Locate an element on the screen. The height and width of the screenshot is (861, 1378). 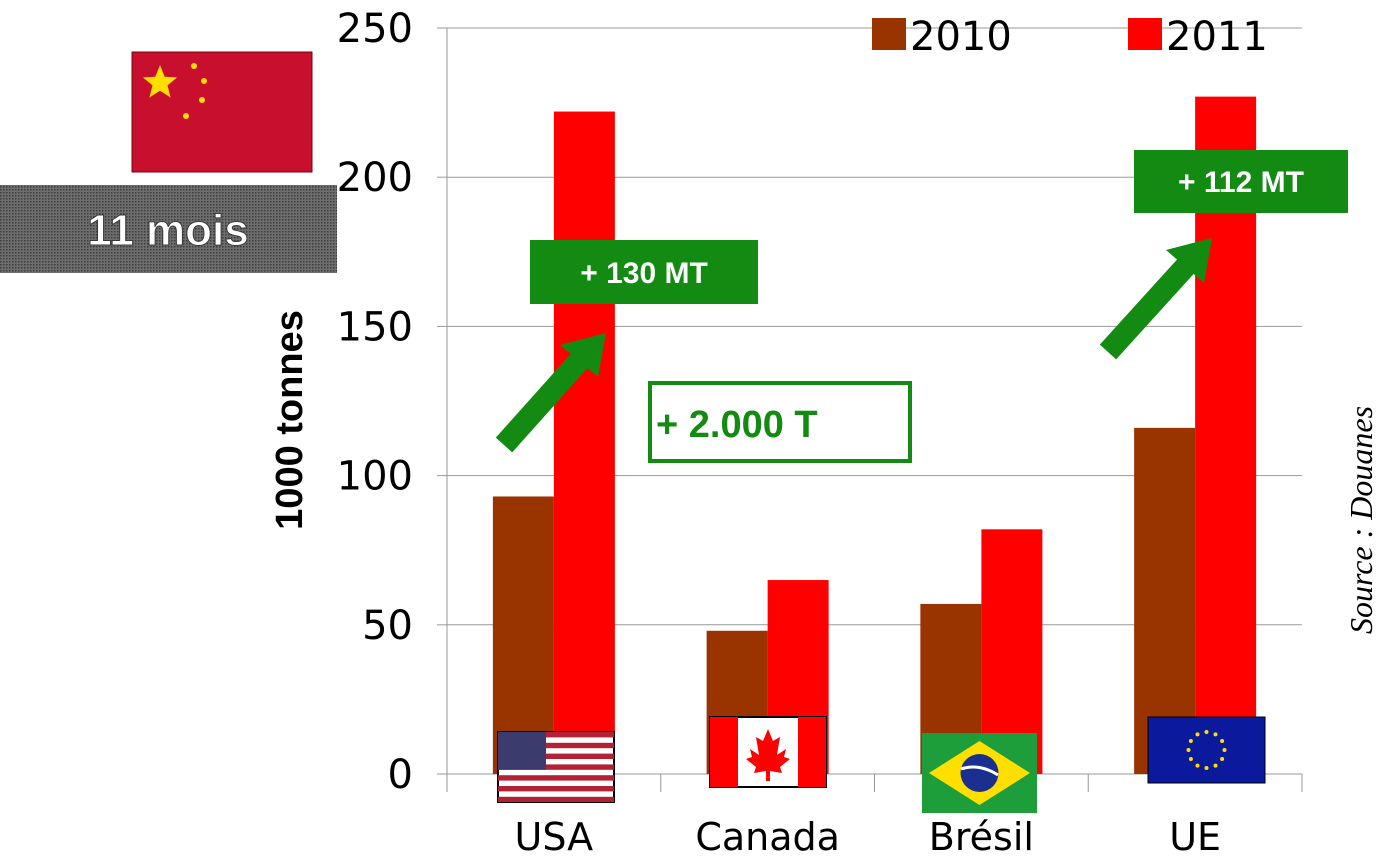
y-tick-label: 250 is located at coordinates (375, 29).